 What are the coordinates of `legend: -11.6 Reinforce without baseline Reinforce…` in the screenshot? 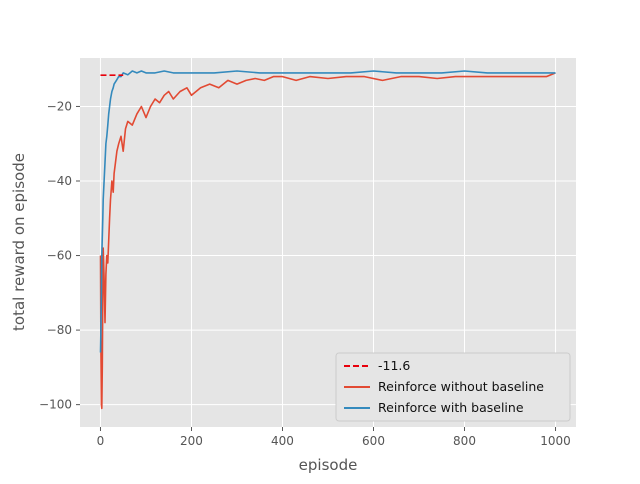 It's located at (453, 387).